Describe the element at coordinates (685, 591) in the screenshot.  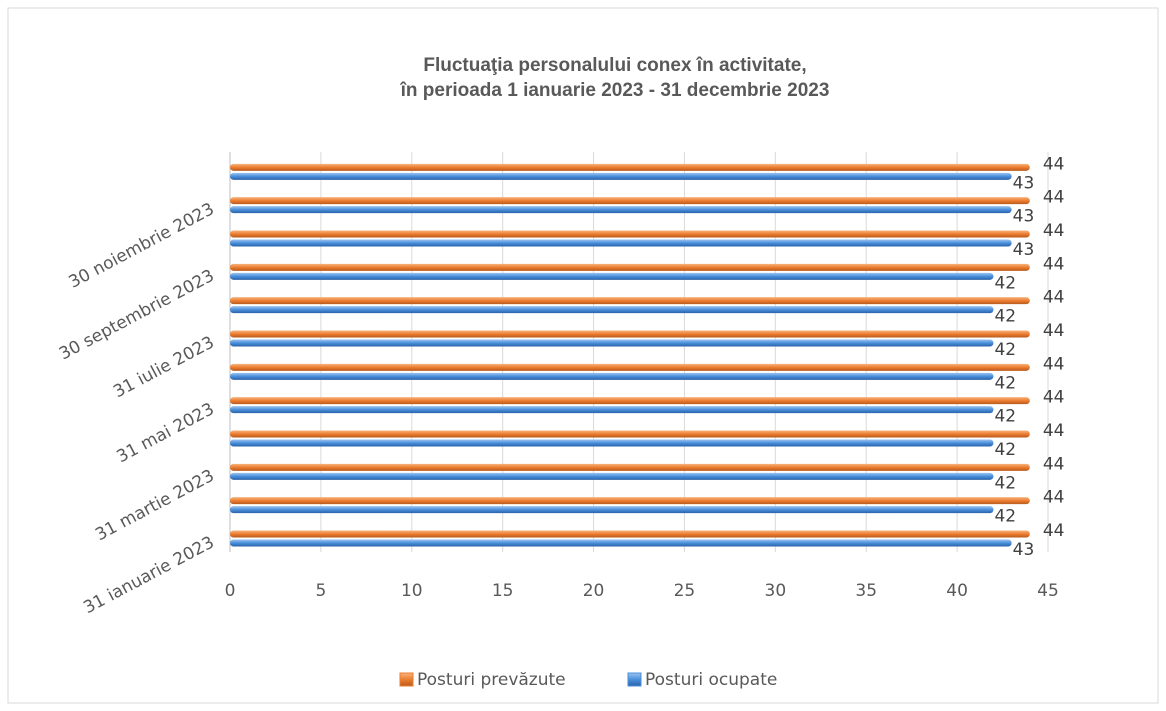
I see `x-tick-label: 25` at that location.